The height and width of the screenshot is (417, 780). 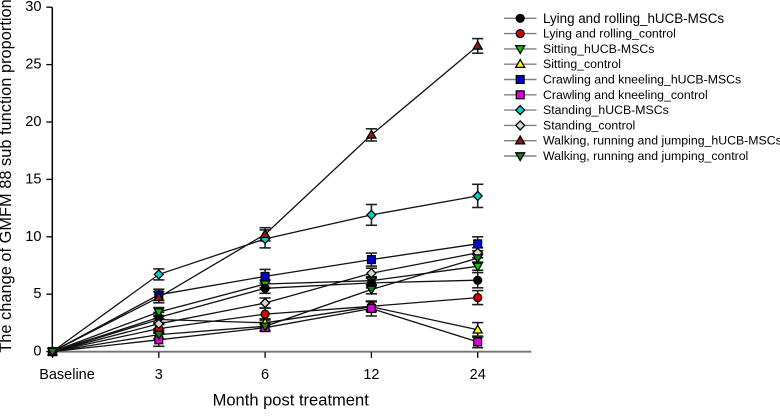 I want to click on svg-text:Walking, running and jumping_h: Walking, running and jumping_hUCB-MSCs, so click(x=661, y=141).